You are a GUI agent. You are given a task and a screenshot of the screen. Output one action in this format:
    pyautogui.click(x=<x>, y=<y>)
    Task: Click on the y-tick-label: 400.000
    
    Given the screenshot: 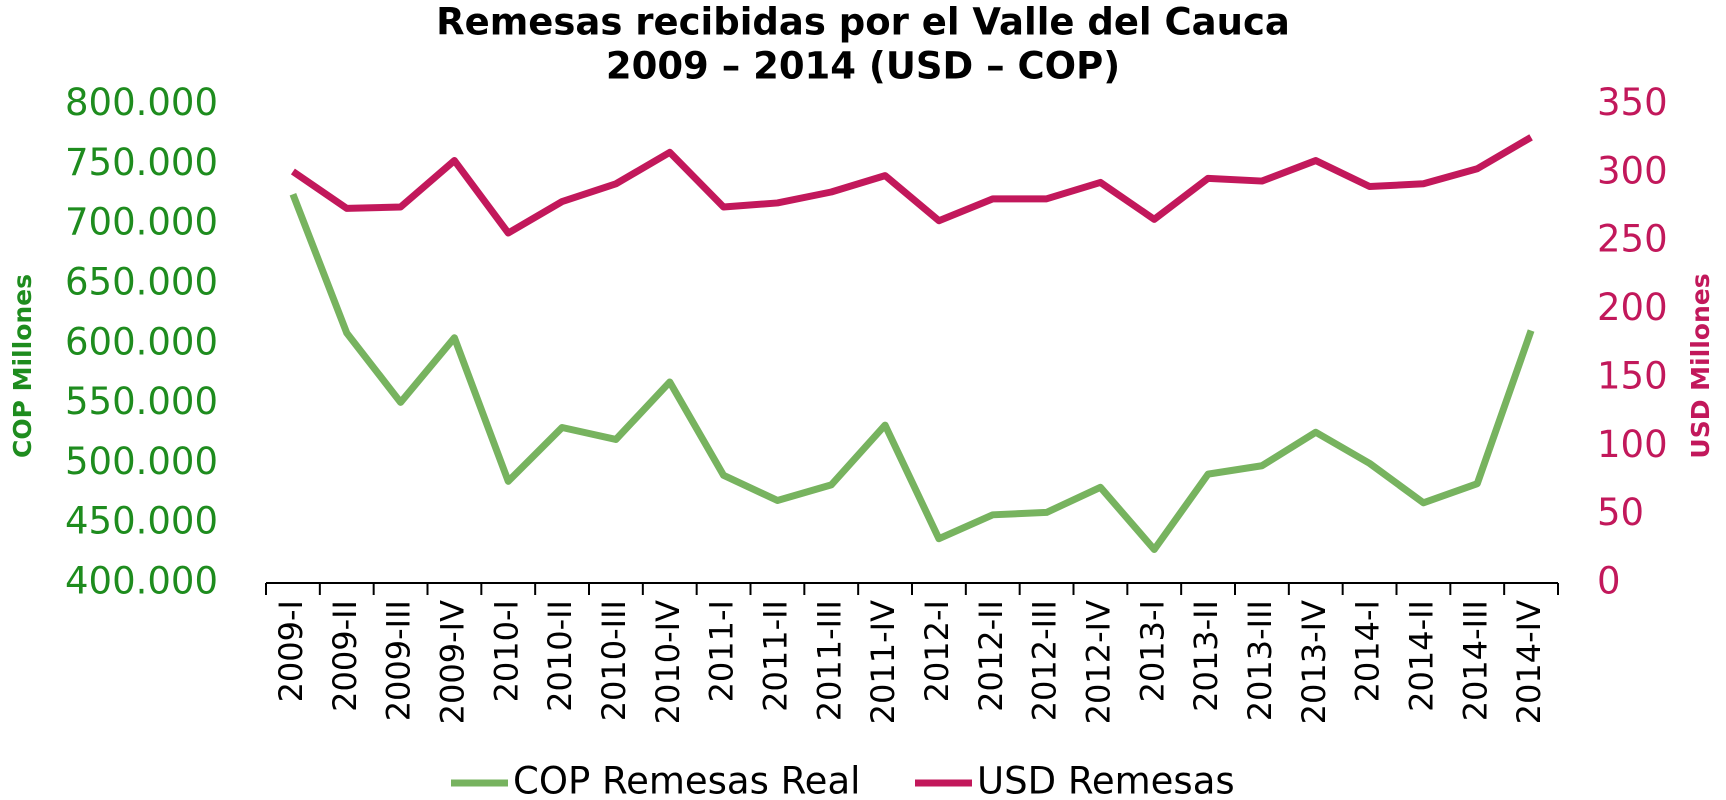 What is the action you would take?
    pyautogui.click(x=141, y=581)
    